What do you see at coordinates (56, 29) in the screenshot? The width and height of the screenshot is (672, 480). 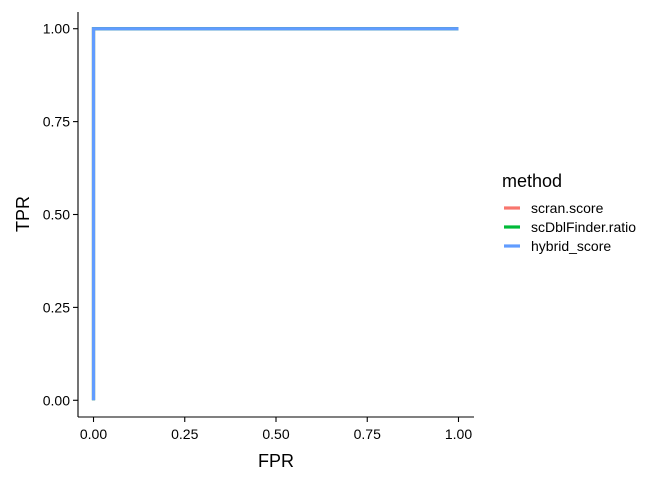 I see `y-tick-label: 1.00` at bounding box center [56, 29].